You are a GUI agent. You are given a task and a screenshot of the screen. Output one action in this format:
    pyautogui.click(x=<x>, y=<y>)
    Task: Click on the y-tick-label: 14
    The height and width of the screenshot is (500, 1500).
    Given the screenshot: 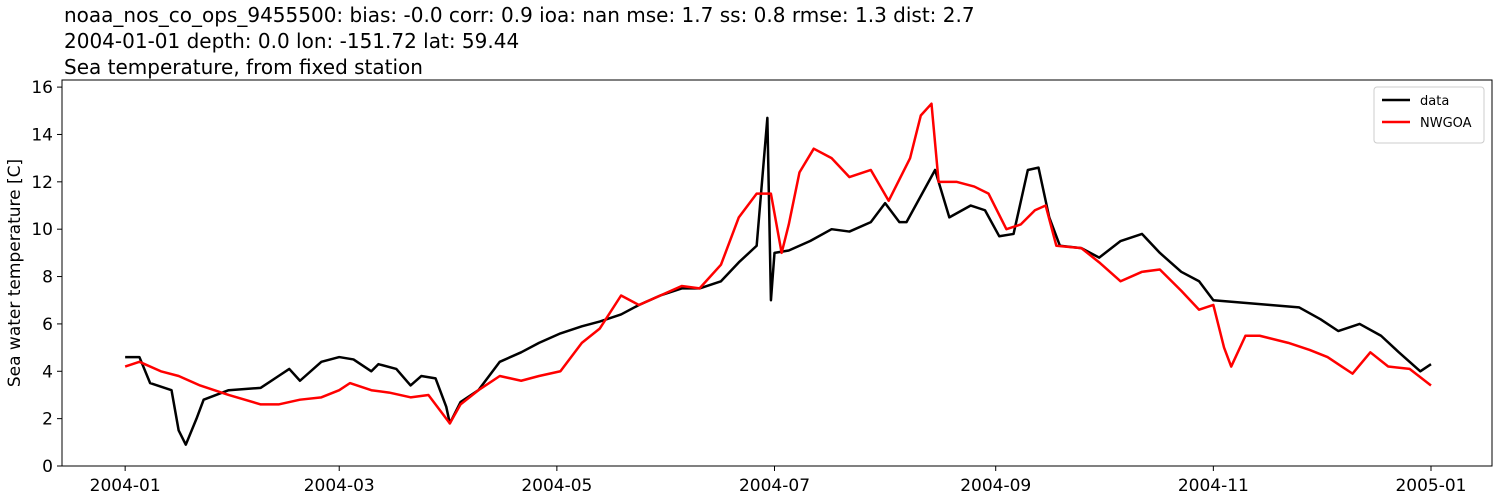 What is the action you would take?
    pyautogui.click(x=42, y=135)
    